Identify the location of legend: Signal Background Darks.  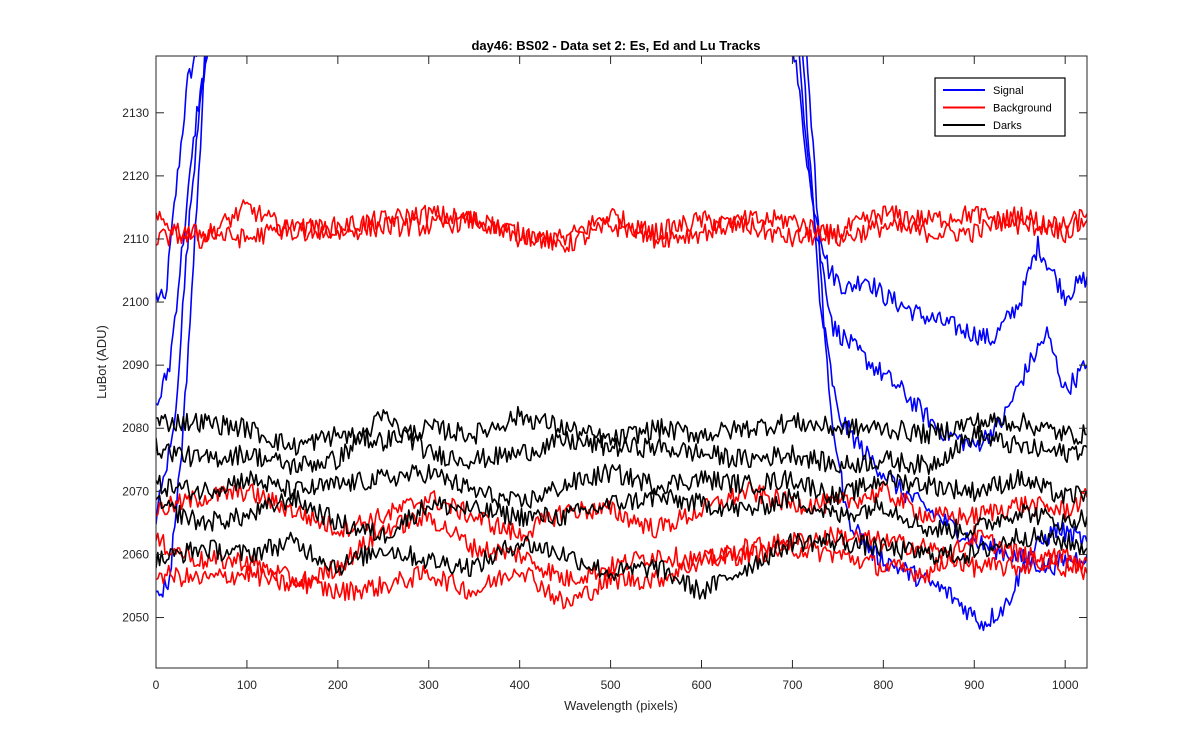
(1000, 107).